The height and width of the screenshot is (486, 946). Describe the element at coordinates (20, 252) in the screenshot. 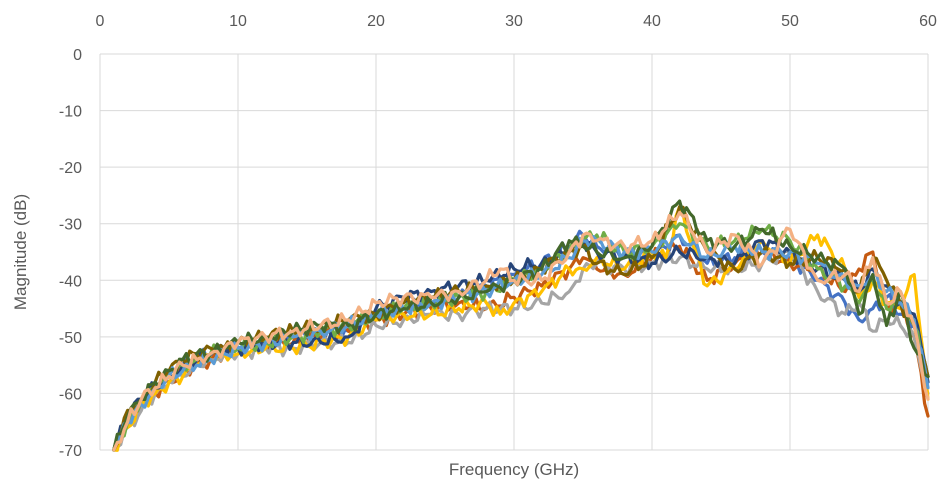

I see `y-axis-title: Magnitude (dB)` at that location.